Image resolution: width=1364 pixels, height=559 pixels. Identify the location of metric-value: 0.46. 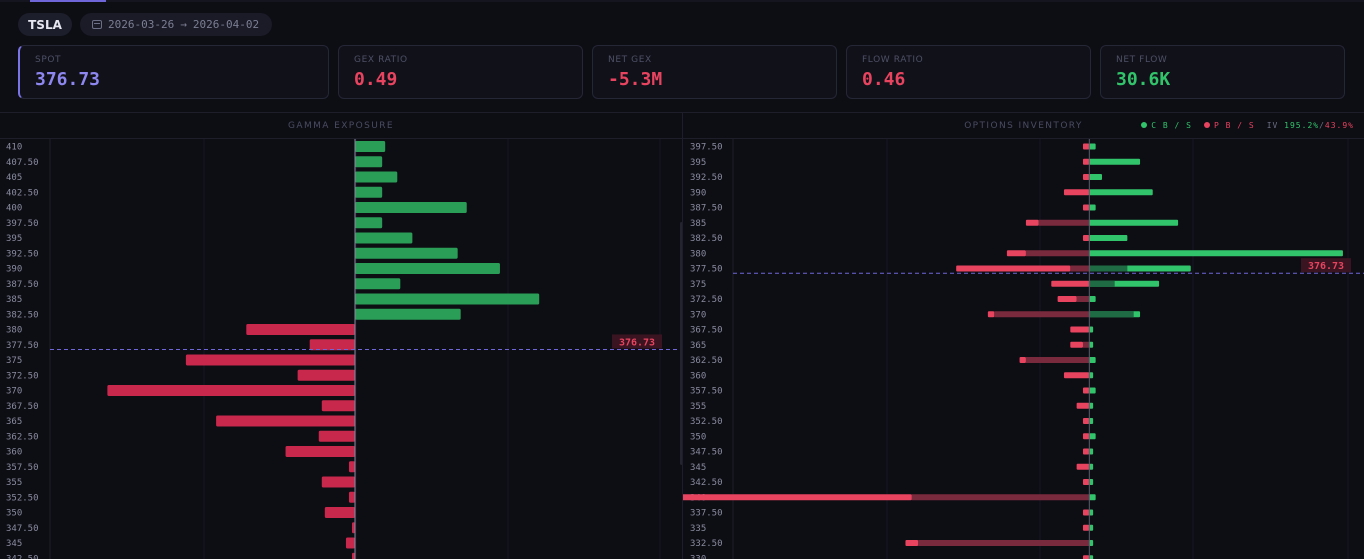
(884, 79).